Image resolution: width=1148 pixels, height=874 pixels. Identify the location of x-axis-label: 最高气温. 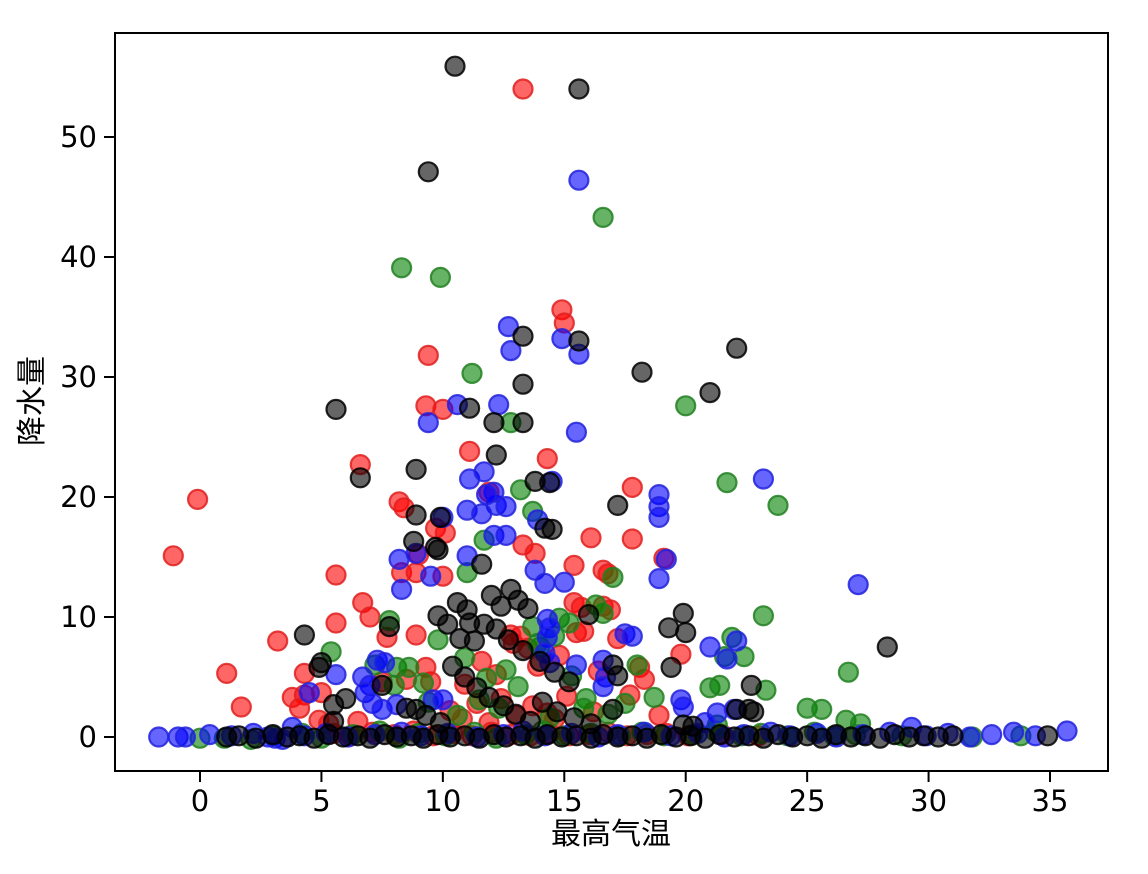
(611, 834).